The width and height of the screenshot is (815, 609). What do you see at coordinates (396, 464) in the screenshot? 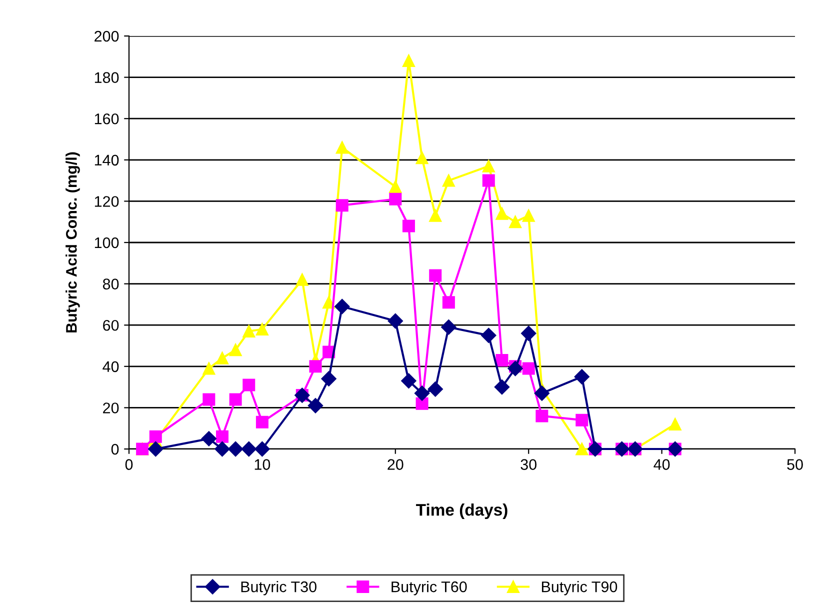
I see `x-tick-label: 20` at bounding box center [396, 464].